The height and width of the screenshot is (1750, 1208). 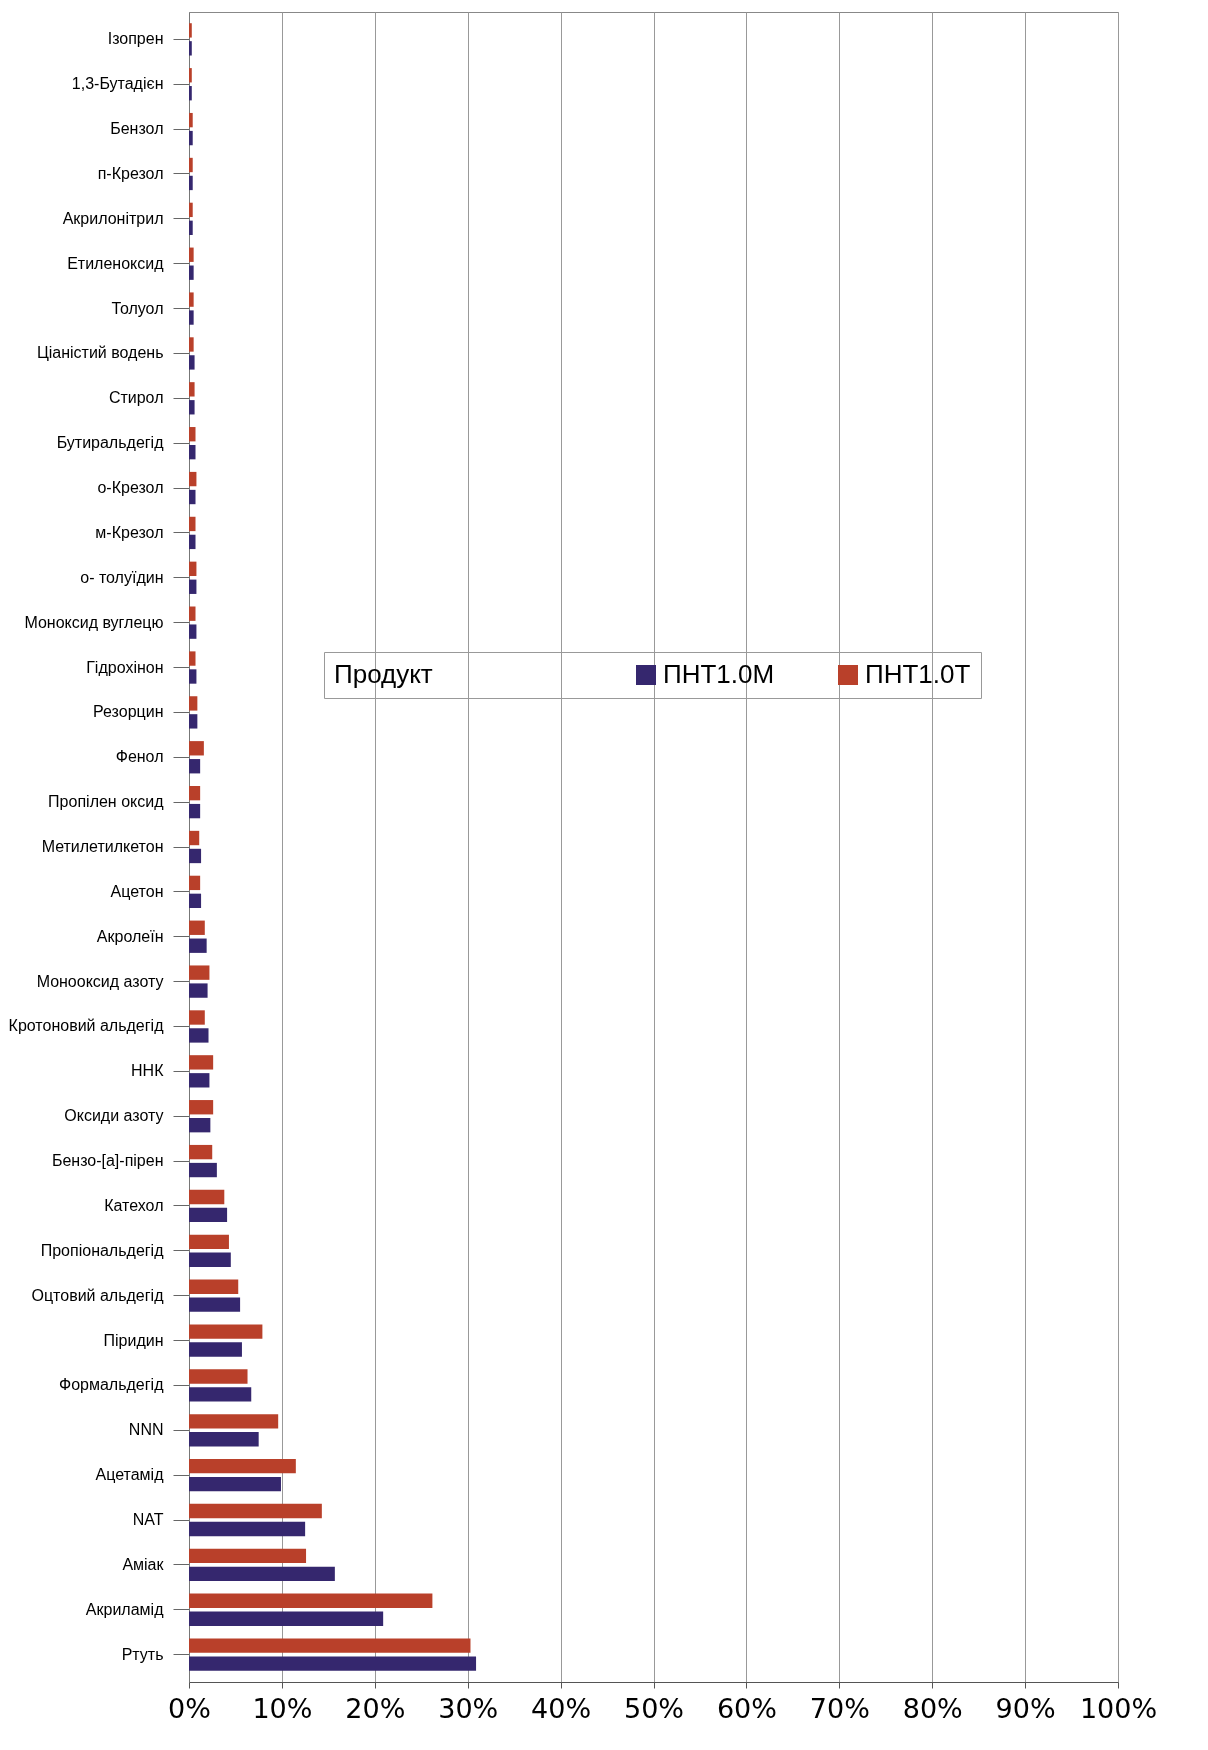 What do you see at coordinates (114, 1116) in the screenshot?
I see `y-tick-label: Оксиди азоту` at bounding box center [114, 1116].